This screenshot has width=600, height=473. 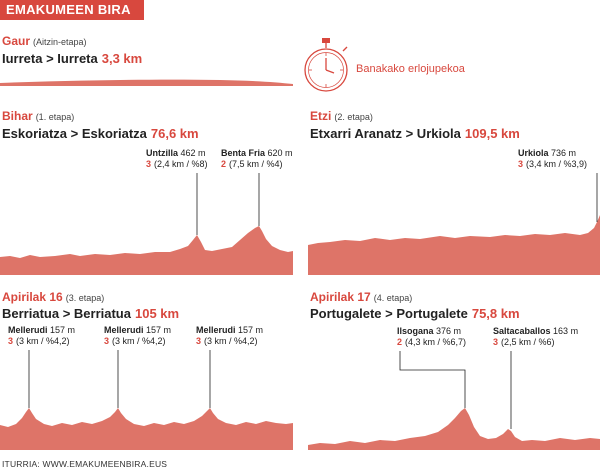 I want to click on stage-day: Apirilak 16 (3. etapa), so click(x=53, y=297).